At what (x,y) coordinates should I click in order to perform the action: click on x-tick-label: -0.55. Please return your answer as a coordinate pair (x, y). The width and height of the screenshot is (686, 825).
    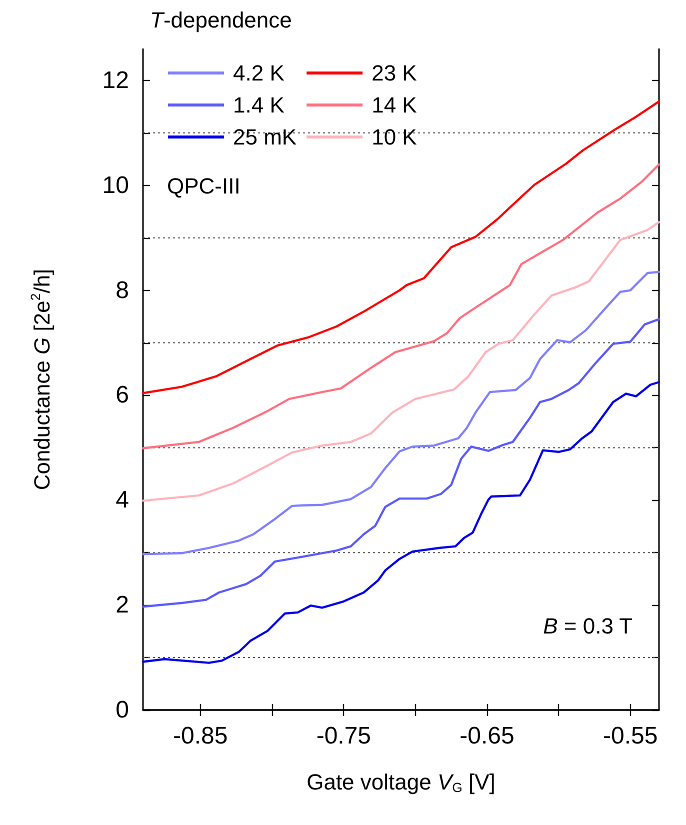
    Looking at the image, I should click on (630, 736).